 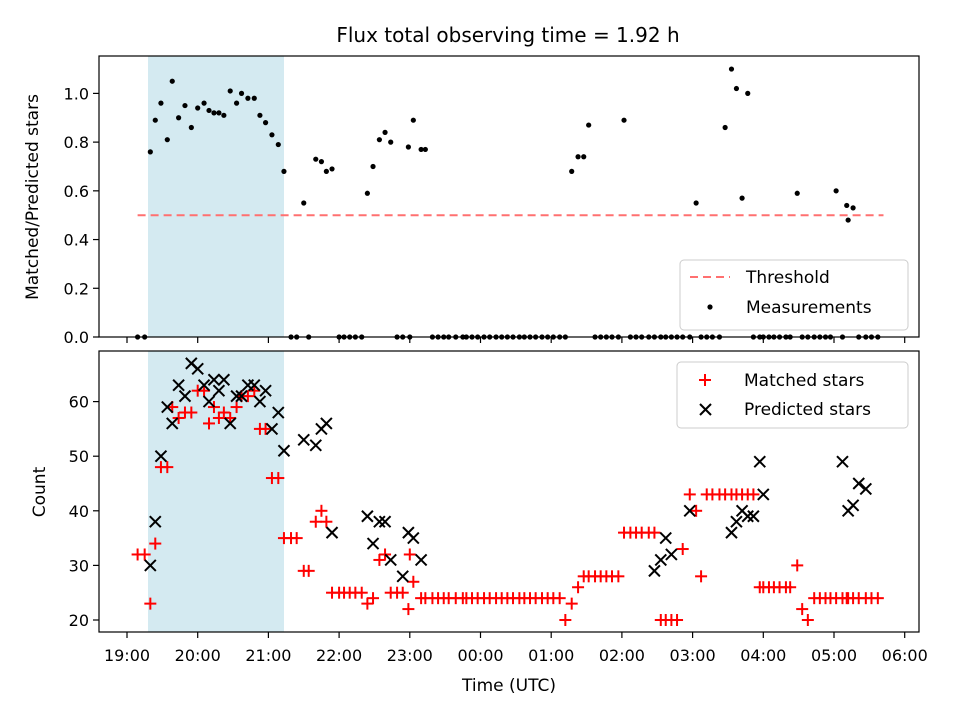 What do you see at coordinates (127, 655) in the screenshot?
I see `x-tick-label: 19:00` at bounding box center [127, 655].